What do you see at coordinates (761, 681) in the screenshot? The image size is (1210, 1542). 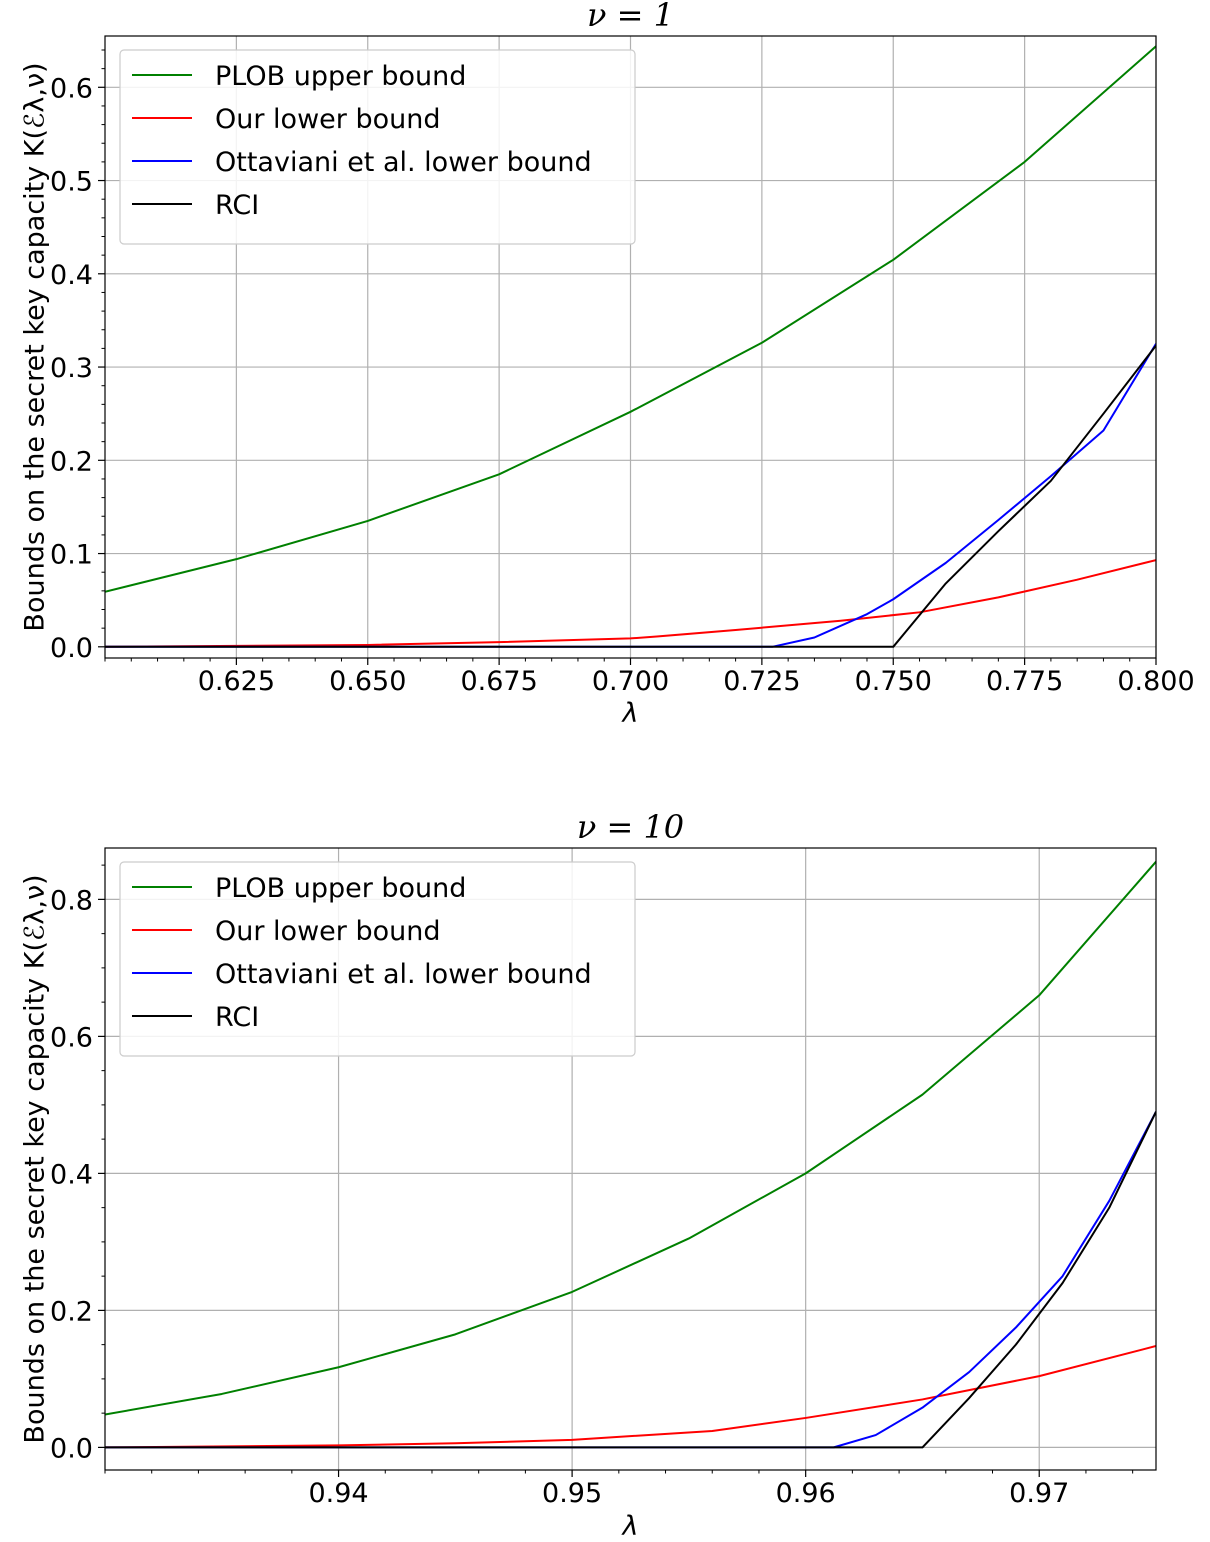 I see `x-tick-label: 0.725` at bounding box center [761, 681].